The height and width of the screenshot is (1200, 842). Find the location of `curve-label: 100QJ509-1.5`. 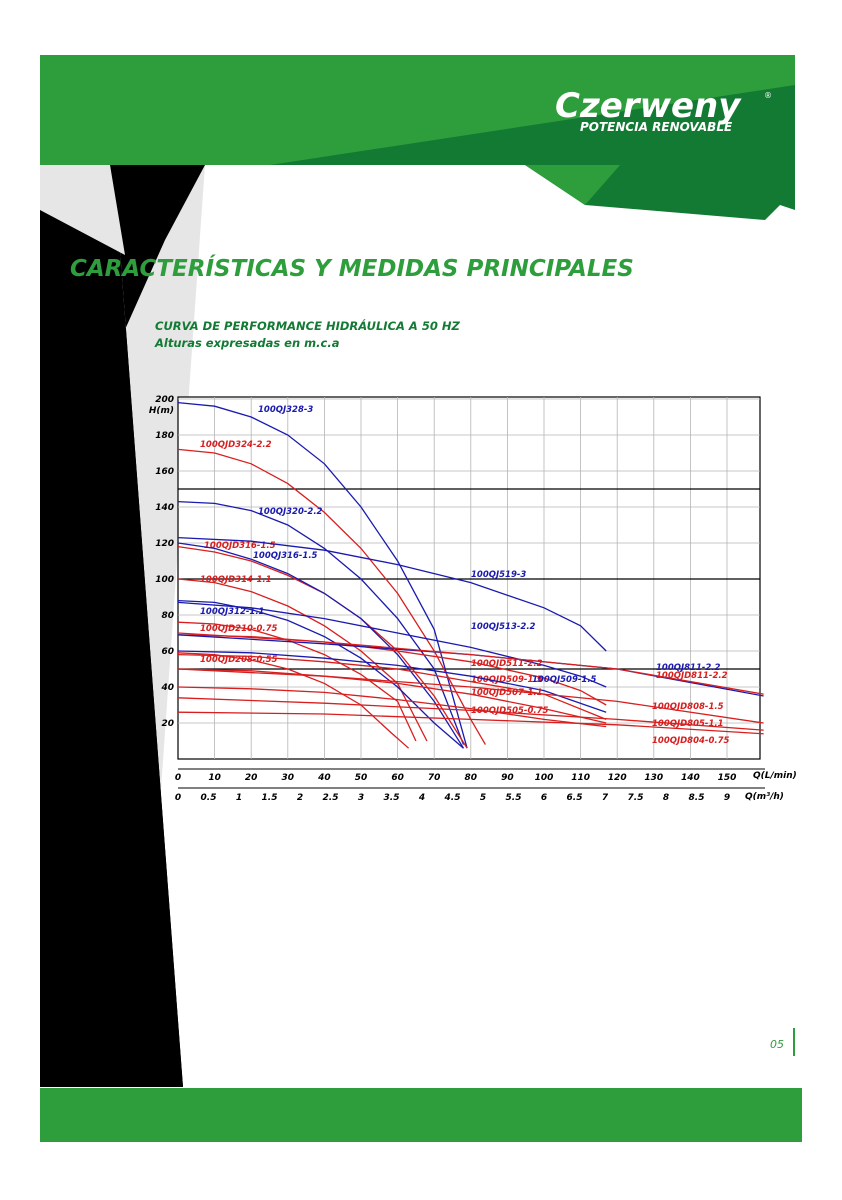

curve-label: 100QJ509-1.5 is located at coordinates (564, 680).